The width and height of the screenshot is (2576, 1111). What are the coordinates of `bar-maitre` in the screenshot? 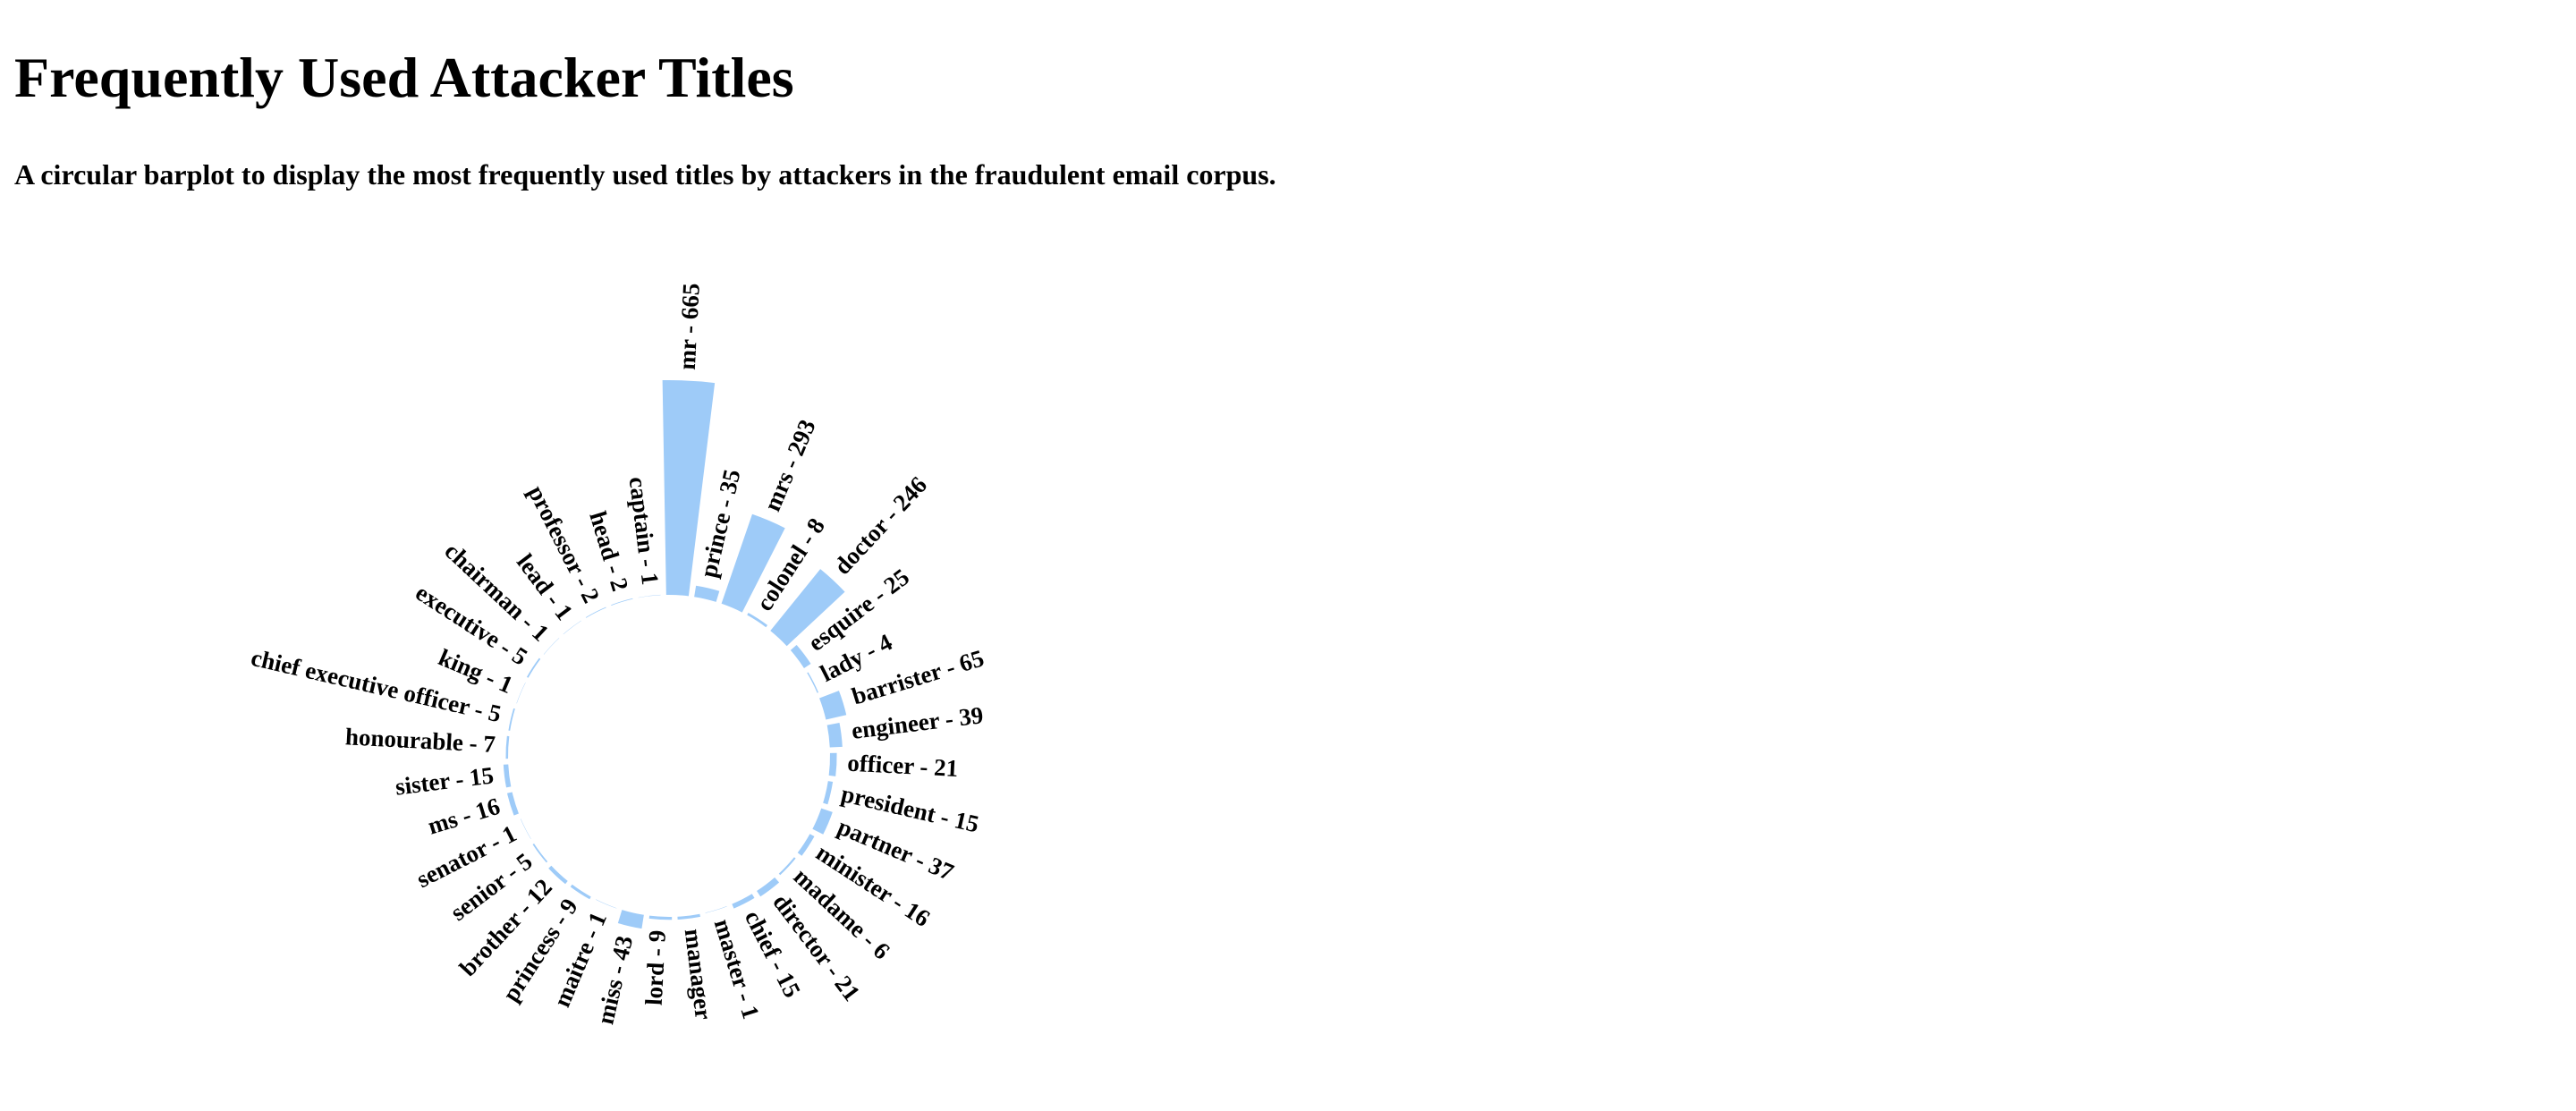 It's located at (606, 904).